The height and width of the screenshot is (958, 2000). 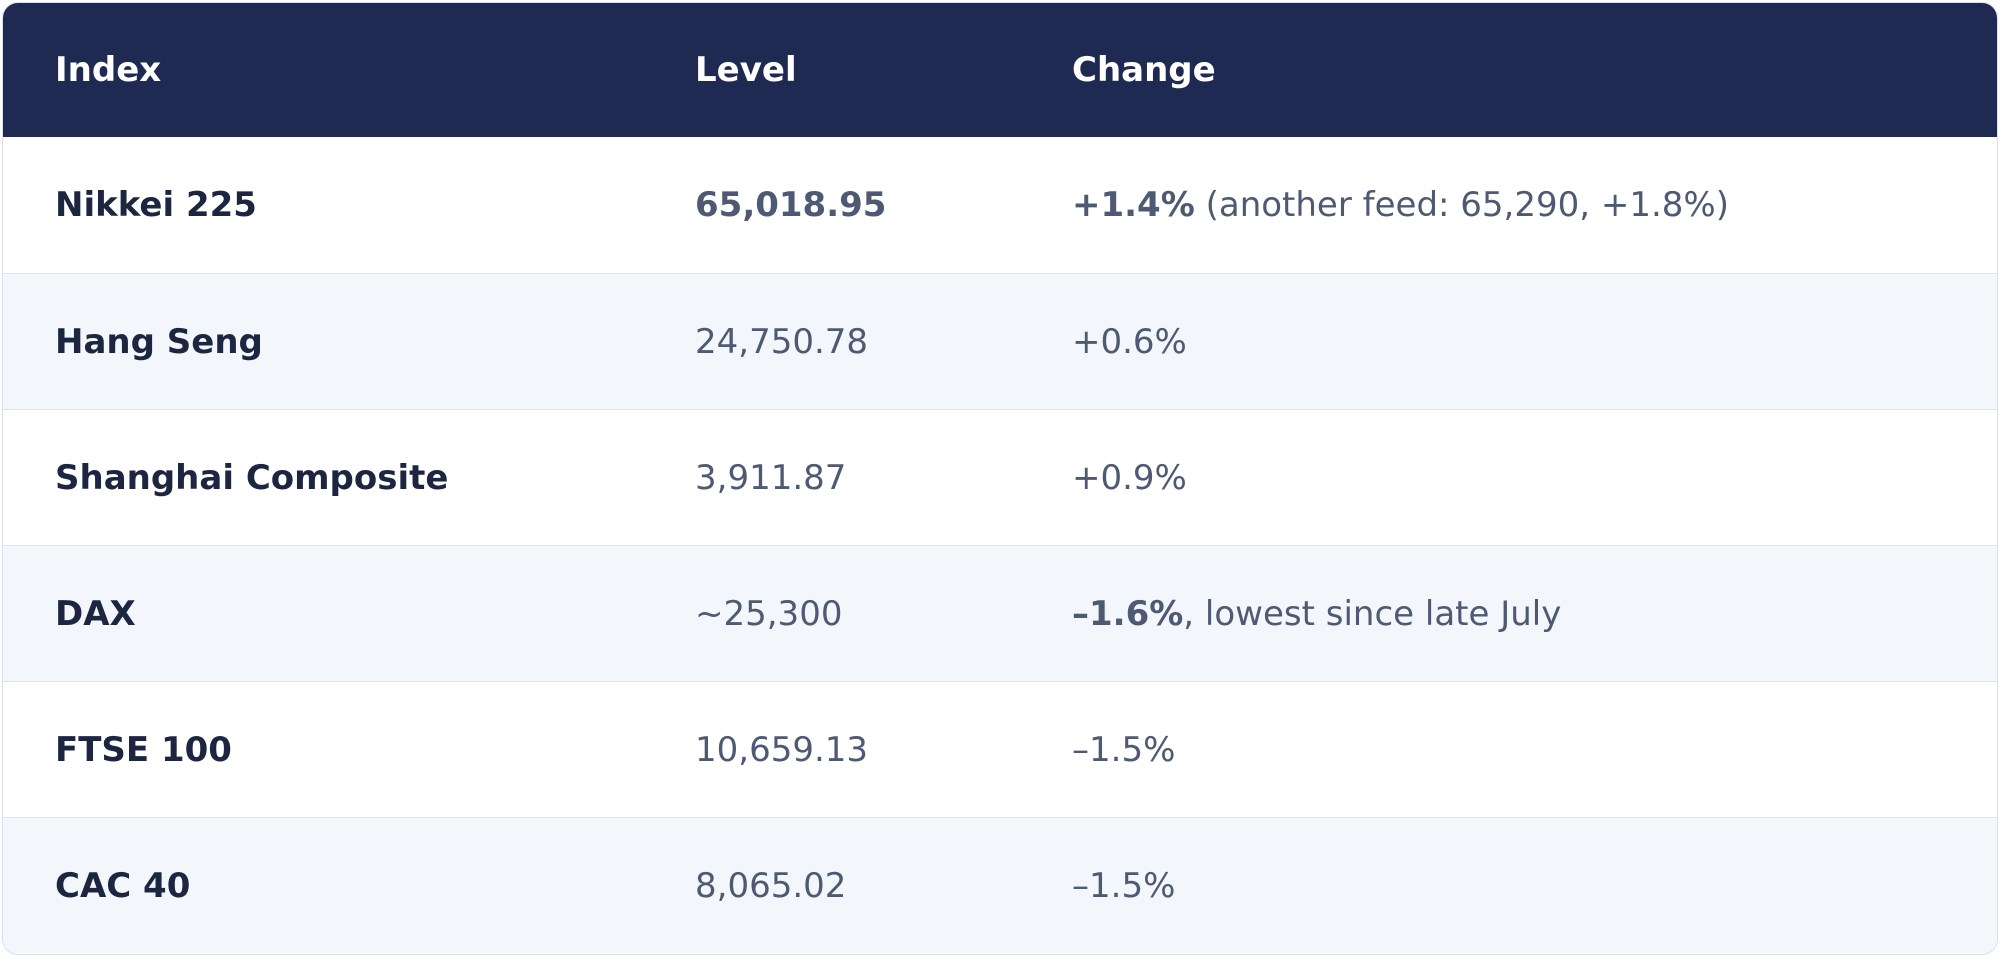 I want to click on index-change: +1.4% (another feed: 65,290, +1.8%), so click(x=1400, y=205).